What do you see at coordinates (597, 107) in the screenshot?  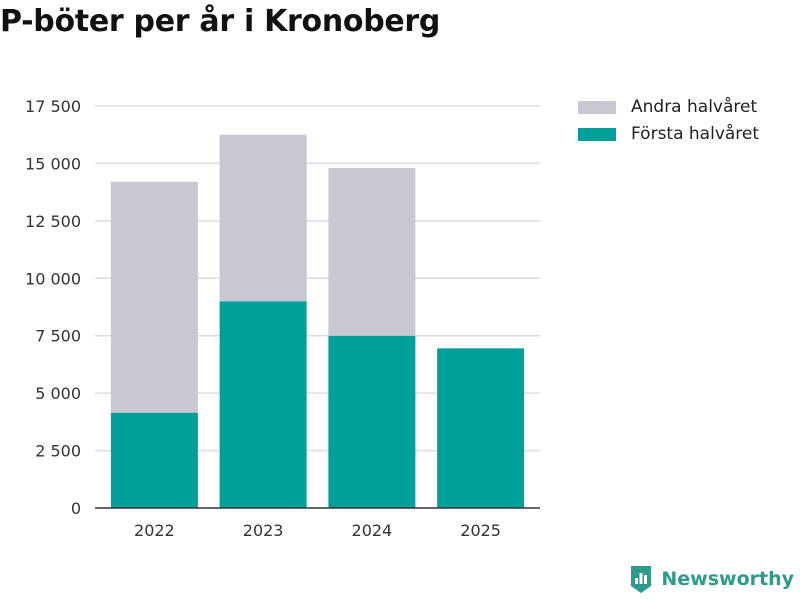 I see `legend-swatch-andra` at bounding box center [597, 107].